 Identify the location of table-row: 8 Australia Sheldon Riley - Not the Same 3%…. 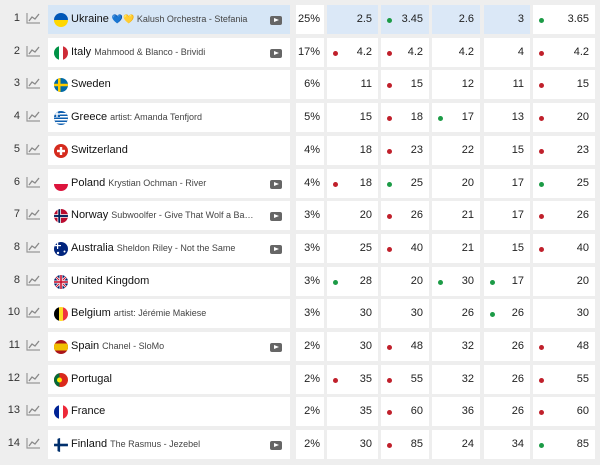
(300, 247).